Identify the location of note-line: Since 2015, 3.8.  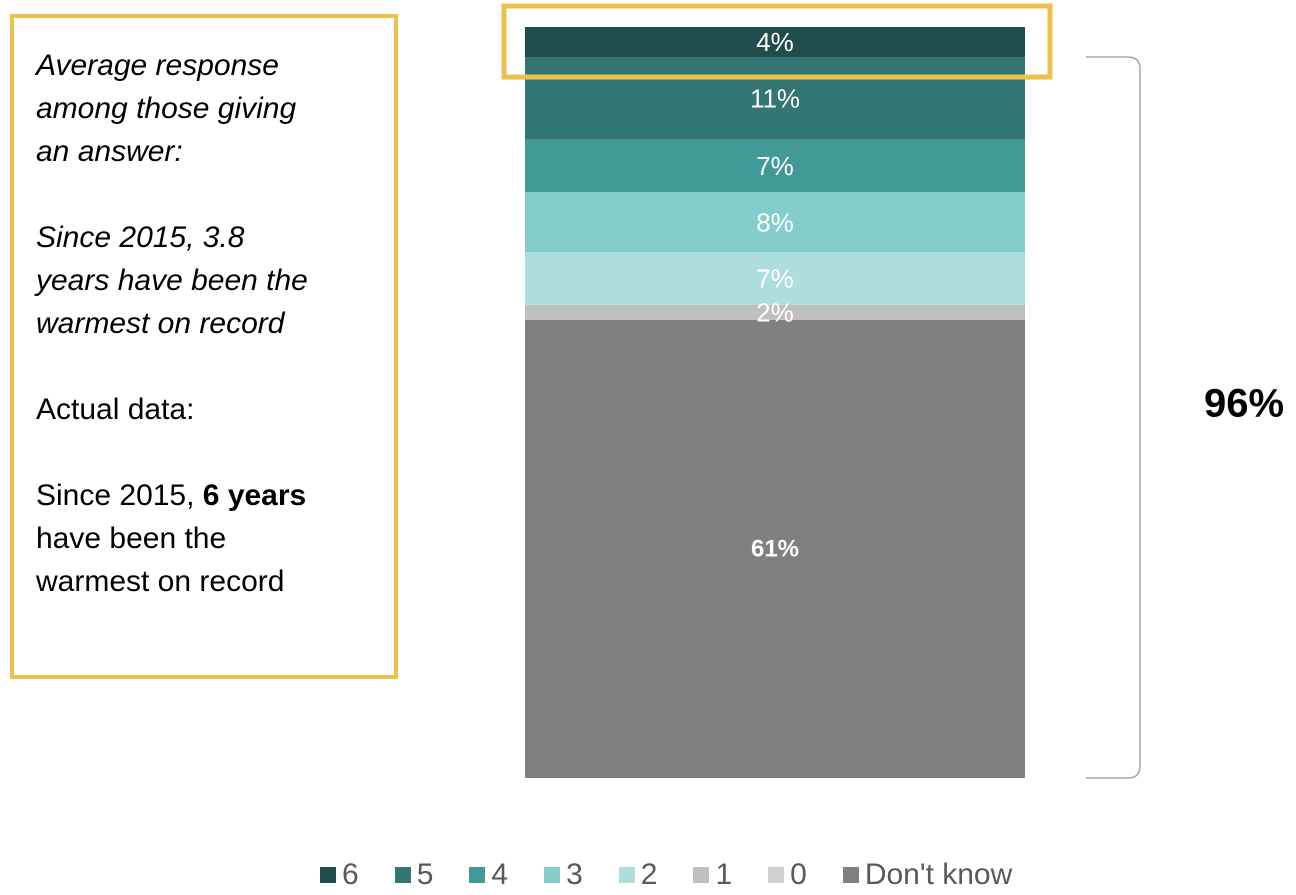
(140, 237).